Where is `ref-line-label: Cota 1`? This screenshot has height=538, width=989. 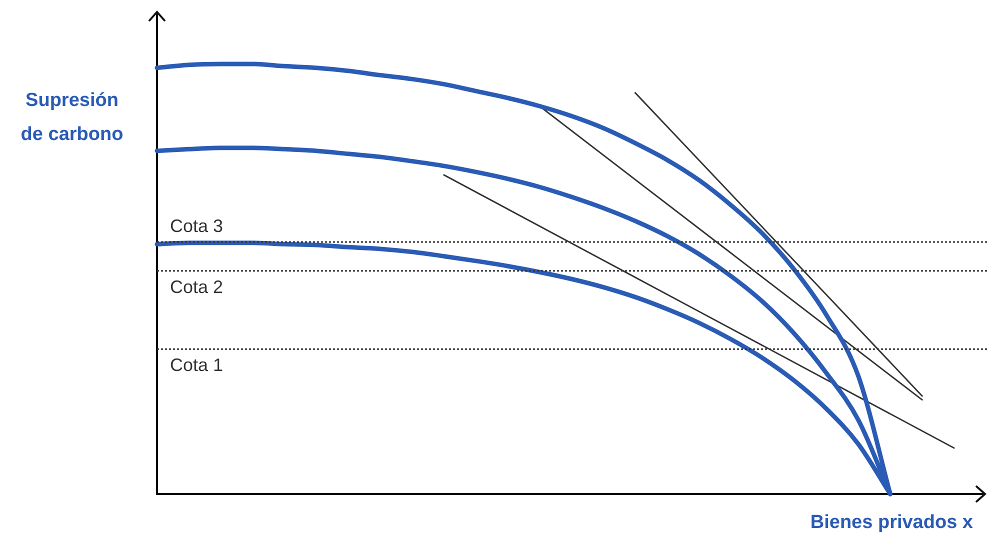
ref-line-label: Cota 1 is located at coordinates (197, 365).